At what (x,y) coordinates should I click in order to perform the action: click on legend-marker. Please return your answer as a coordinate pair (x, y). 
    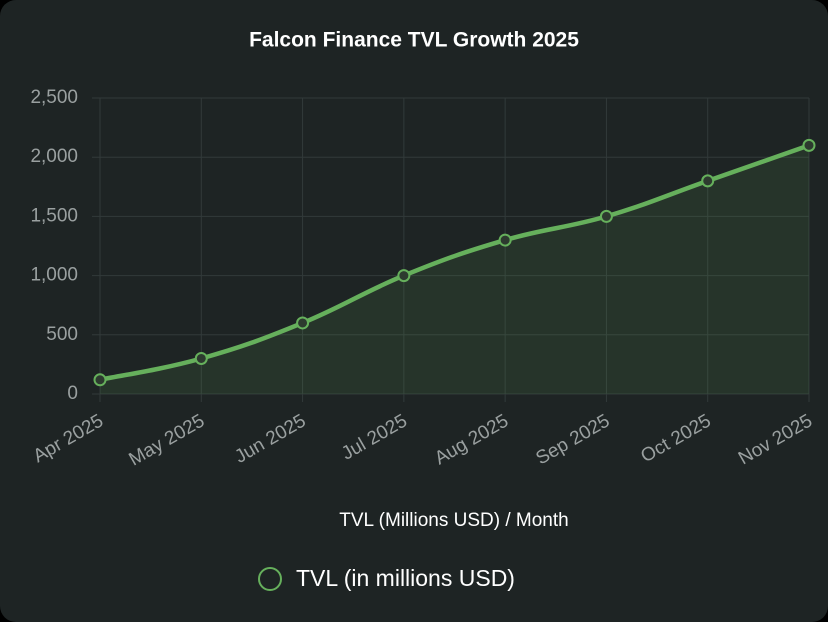
    Looking at the image, I should click on (270, 579).